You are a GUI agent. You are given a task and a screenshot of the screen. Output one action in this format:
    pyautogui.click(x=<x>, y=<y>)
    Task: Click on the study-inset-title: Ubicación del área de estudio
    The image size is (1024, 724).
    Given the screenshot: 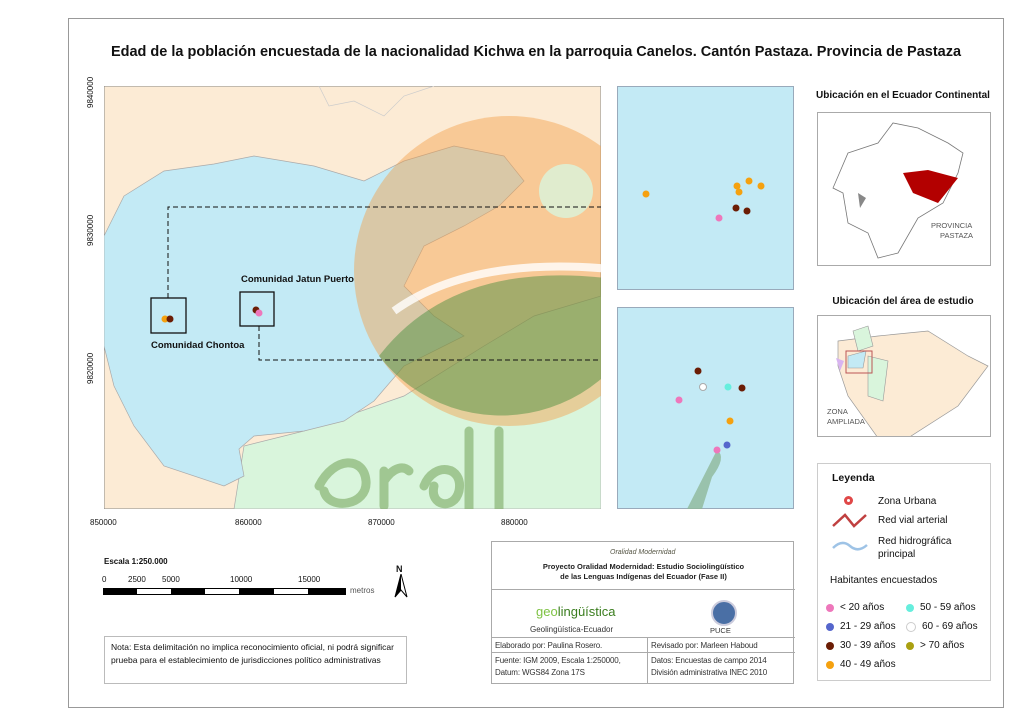 What is the action you would take?
    pyautogui.click(x=903, y=301)
    